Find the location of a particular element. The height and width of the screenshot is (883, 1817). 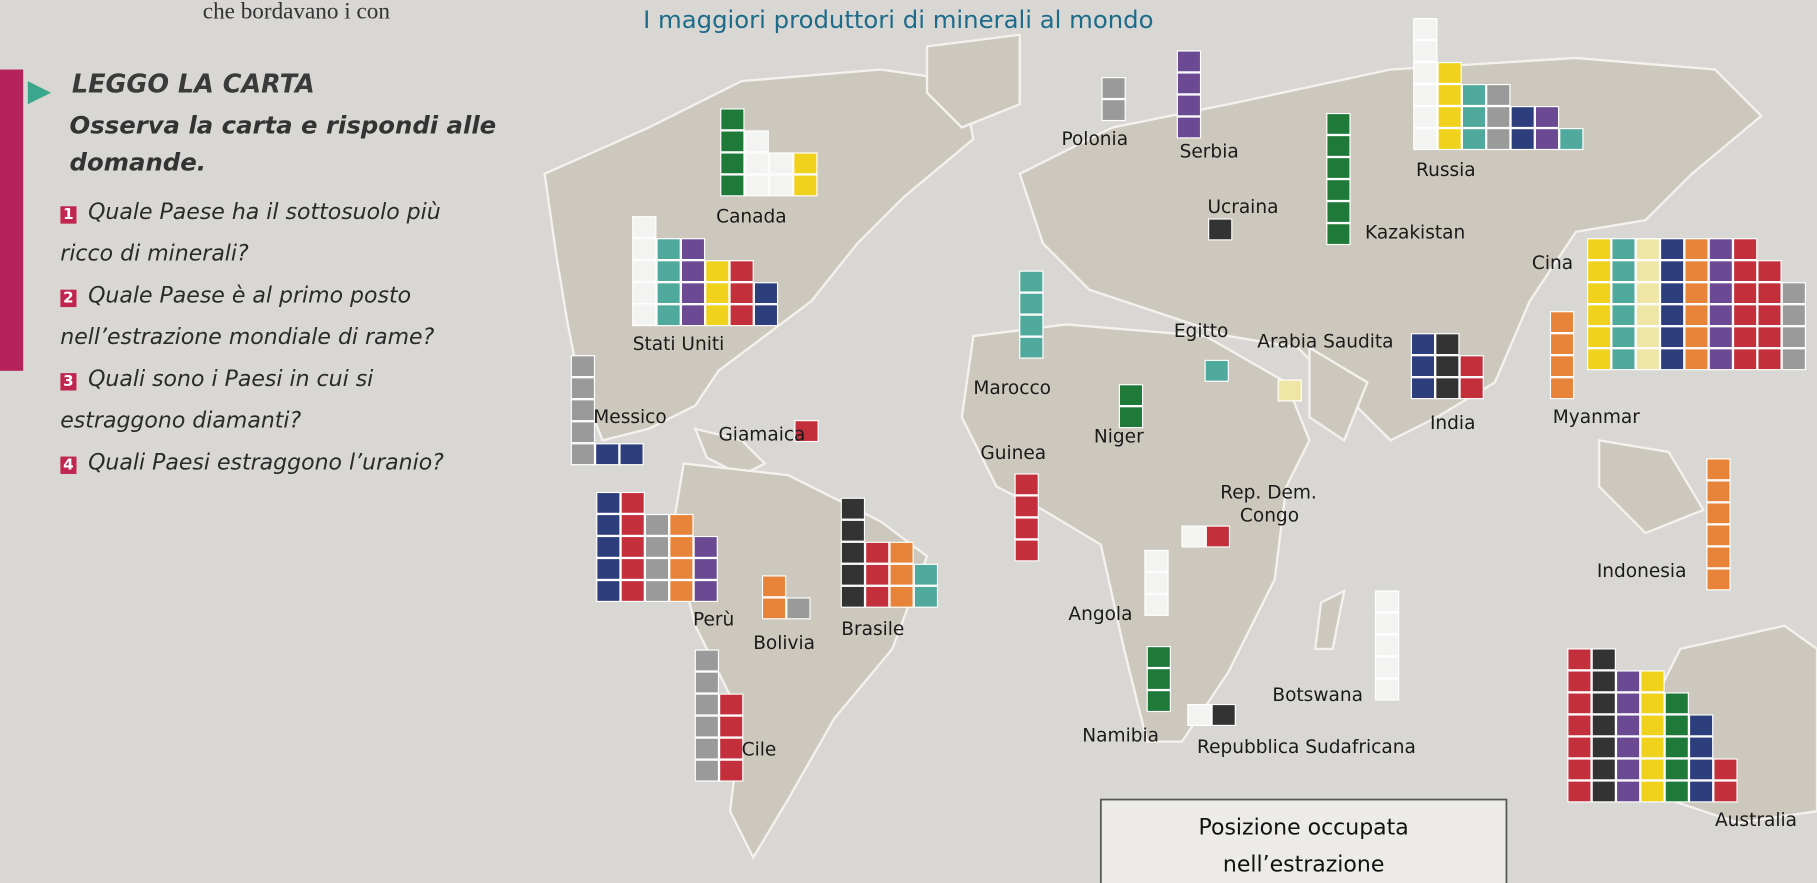

label-line: Congo is located at coordinates (1269, 515).